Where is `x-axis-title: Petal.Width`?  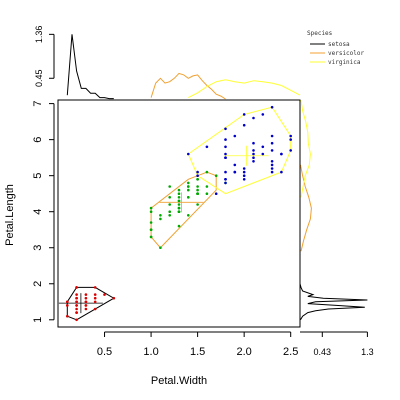 x-axis-title: Petal.Width is located at coordinates (179, 381).